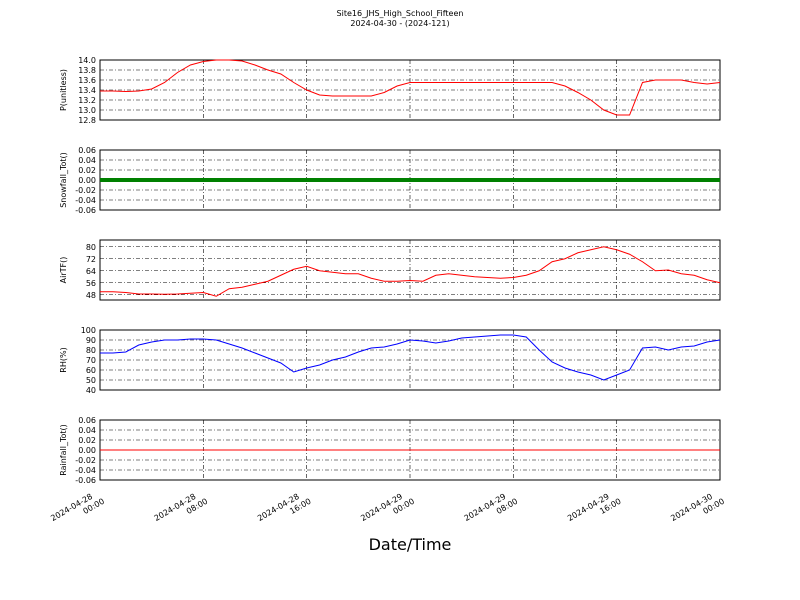 Image resolution: width=800 pixels, height=600 pixels. Describe the element at coordinates (87, 120) in the screenshot. I see `y-tick-label: 12.8` at that location.